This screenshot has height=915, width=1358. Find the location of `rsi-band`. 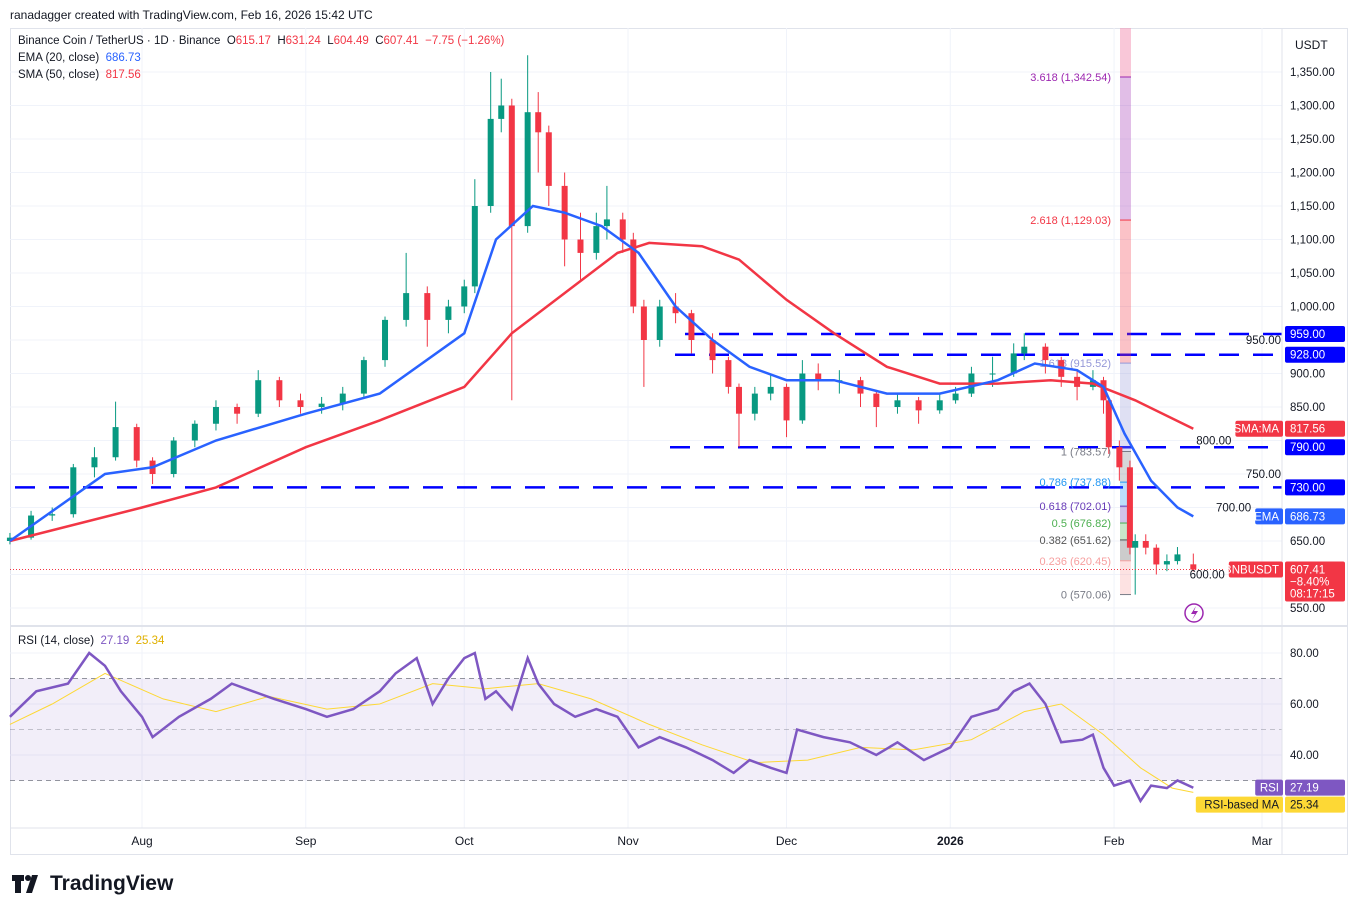

rsi-band is located at coordinates (646, 729).